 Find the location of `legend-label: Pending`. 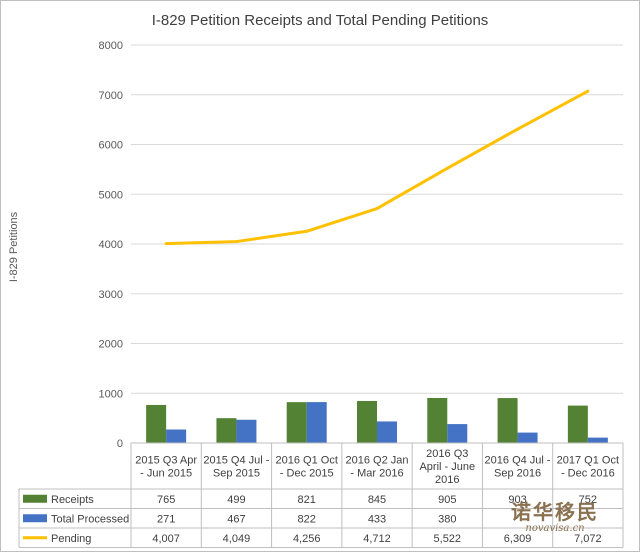

legend-label: Pending is located at coordinates (71, 539).